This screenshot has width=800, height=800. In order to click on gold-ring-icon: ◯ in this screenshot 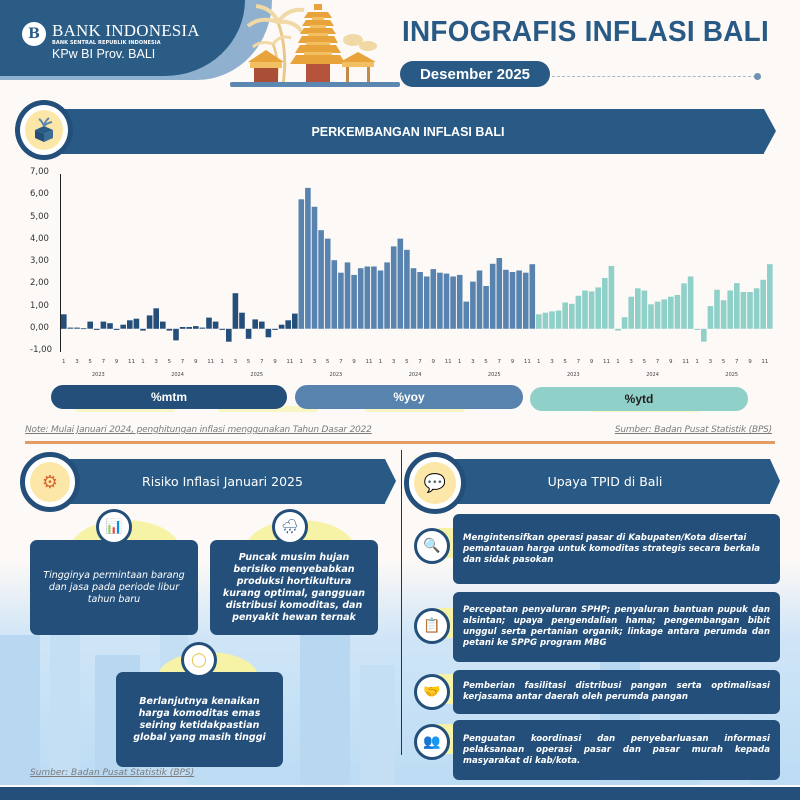, I will do `click(199, 660)`.